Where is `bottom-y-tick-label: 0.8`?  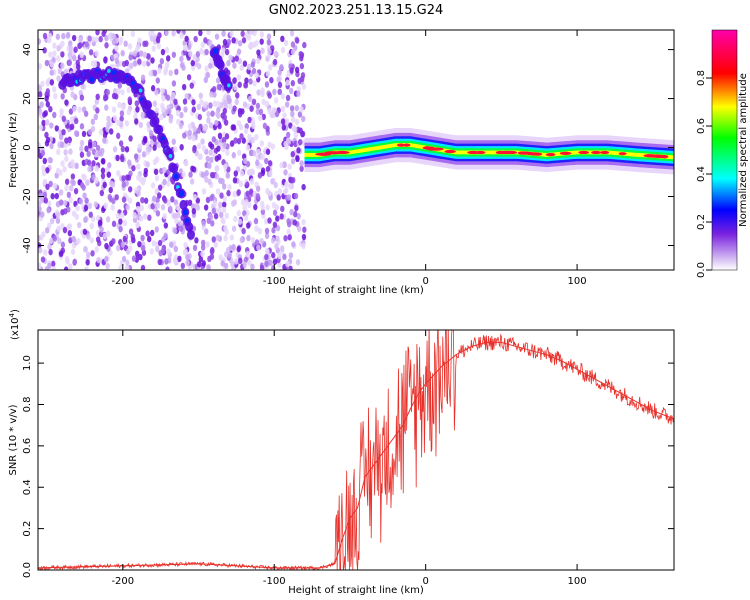 bottom-y-tick-label: 0.8 is located at coordinates (27, 405).